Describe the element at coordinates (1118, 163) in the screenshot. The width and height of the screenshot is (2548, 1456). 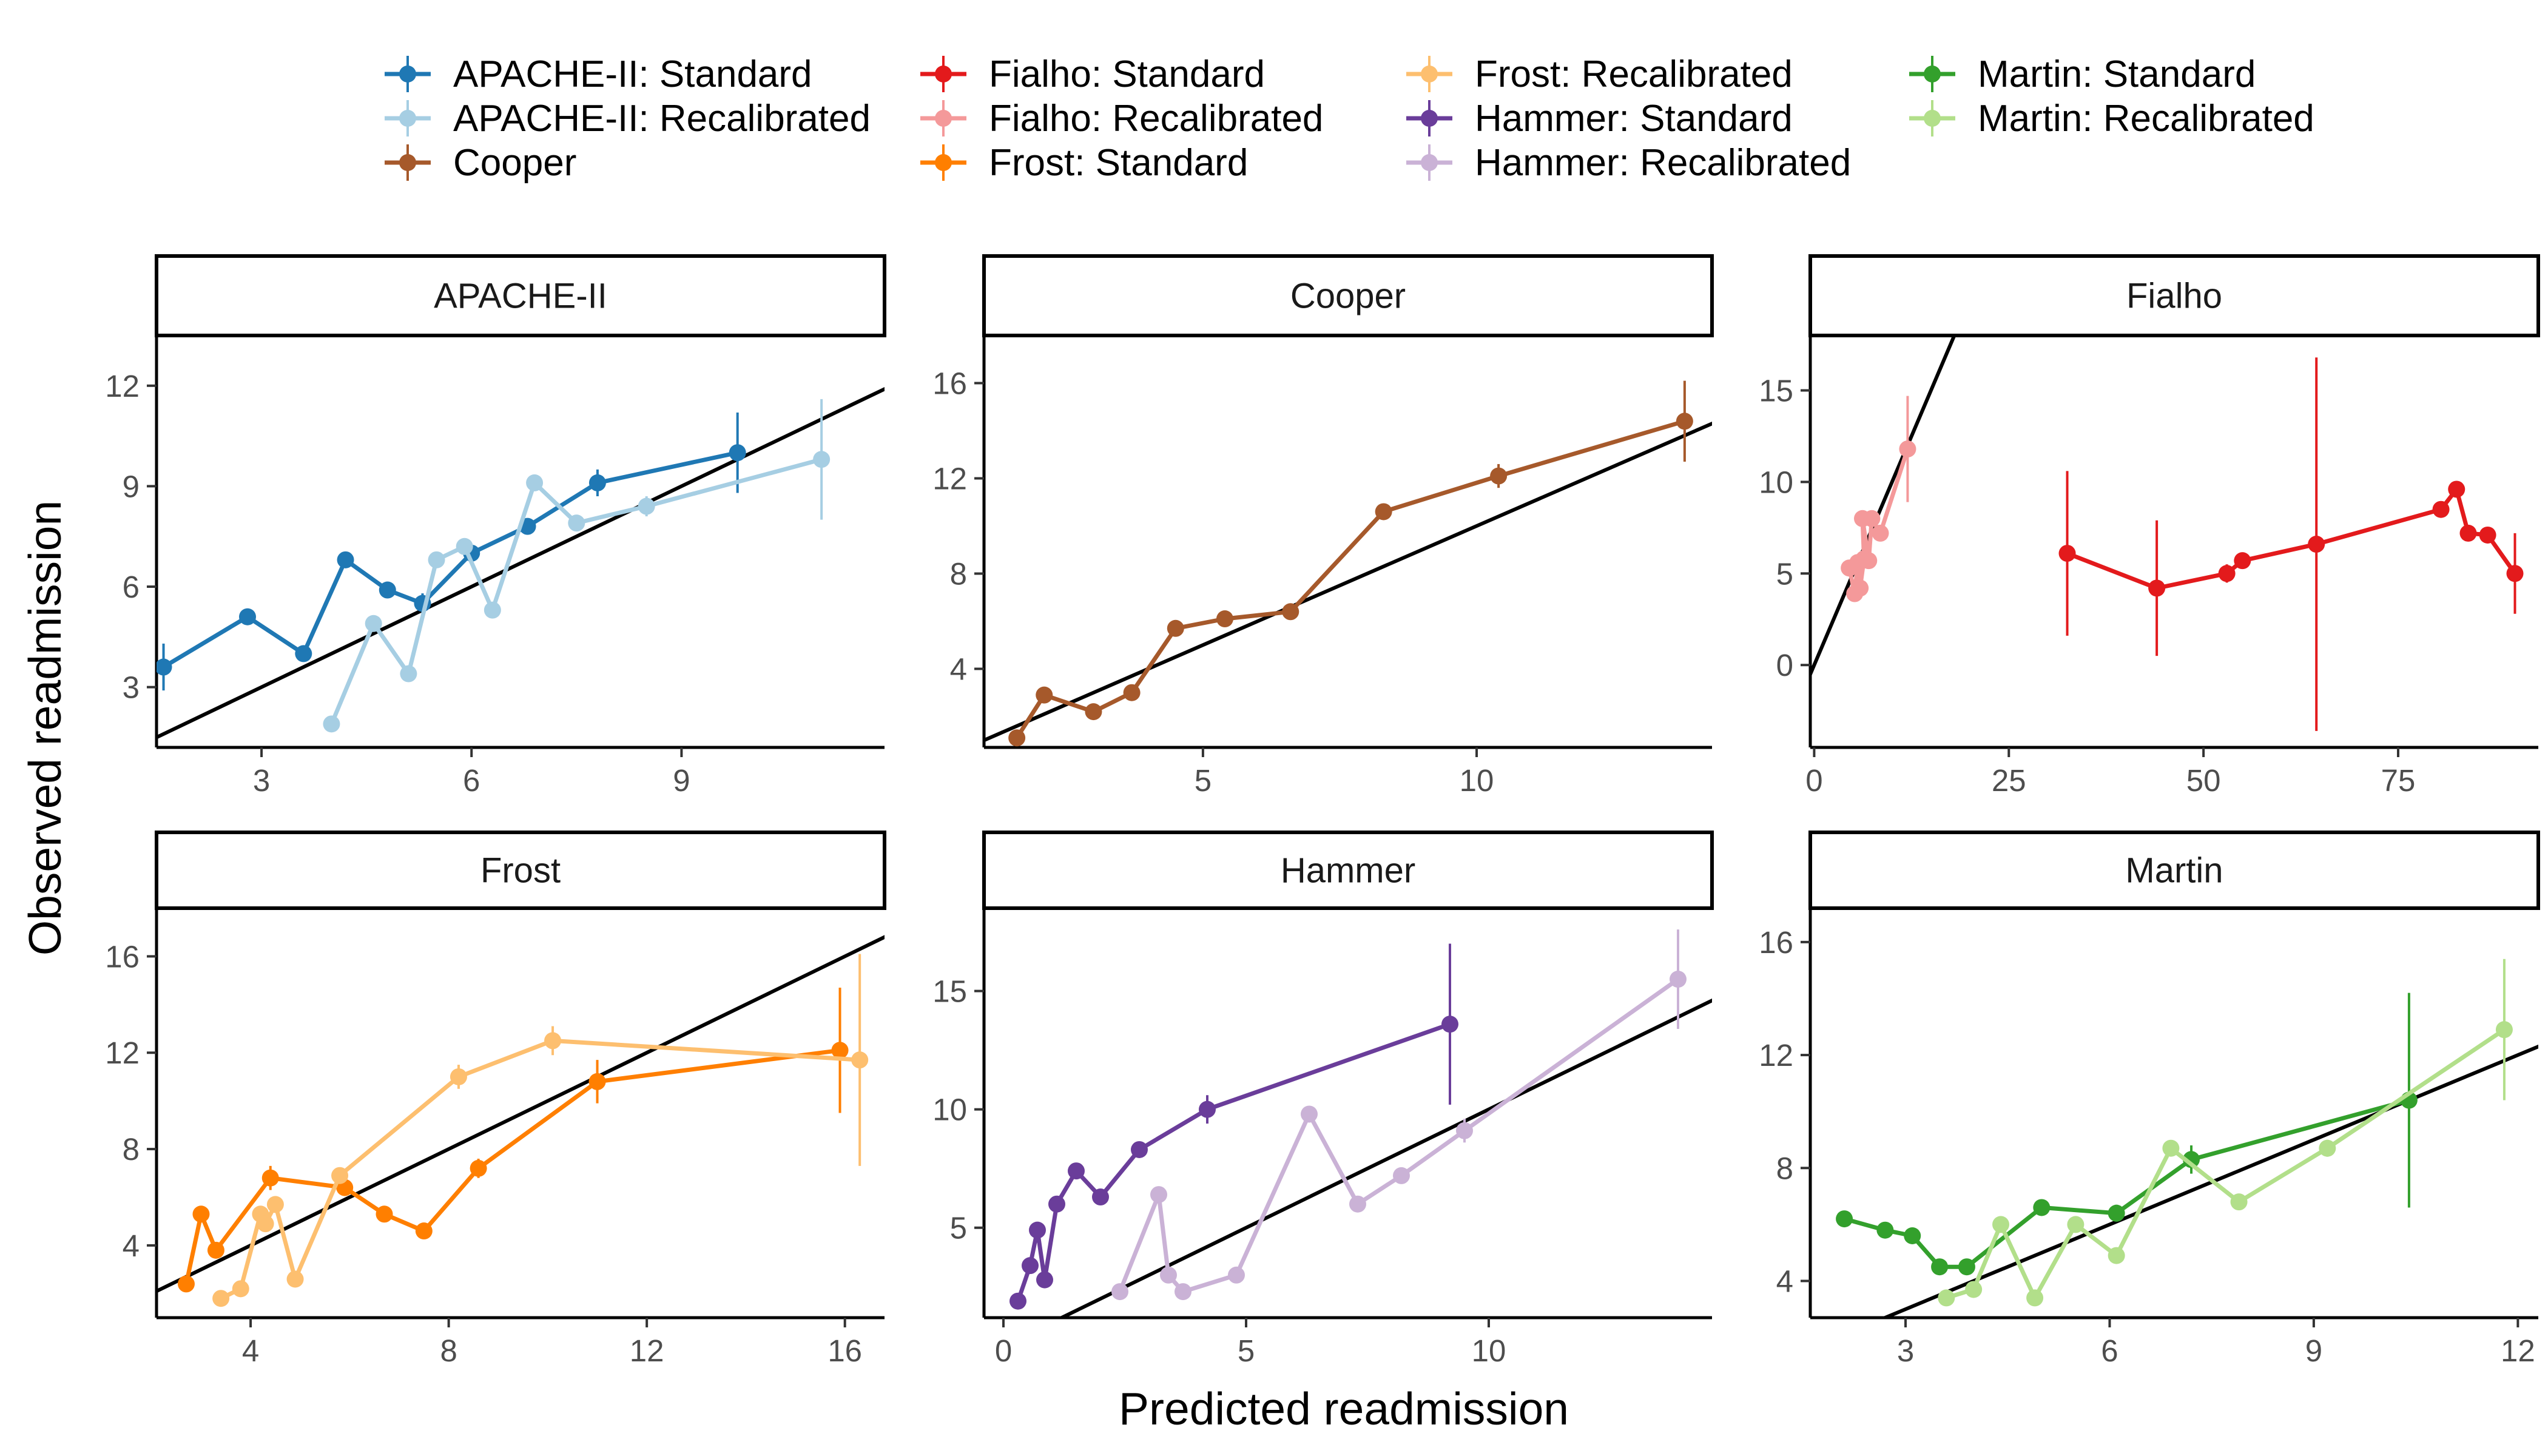
I see `legend-label: Frost: Standard` at that location.